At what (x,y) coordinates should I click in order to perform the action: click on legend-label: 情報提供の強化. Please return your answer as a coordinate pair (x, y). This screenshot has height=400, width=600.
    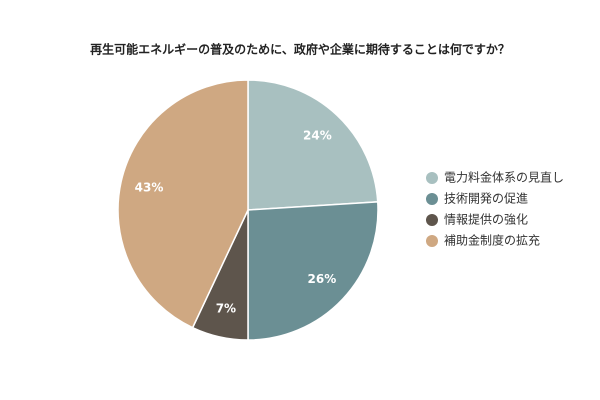
    Looking at the image, I should click on (486, 219).